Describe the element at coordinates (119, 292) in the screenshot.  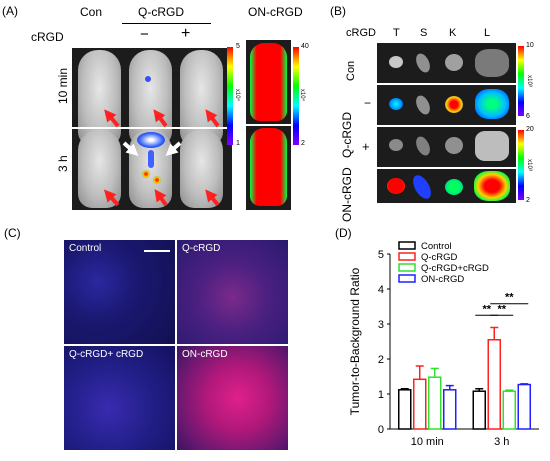
I see `micrograph-control: Control` at that location.